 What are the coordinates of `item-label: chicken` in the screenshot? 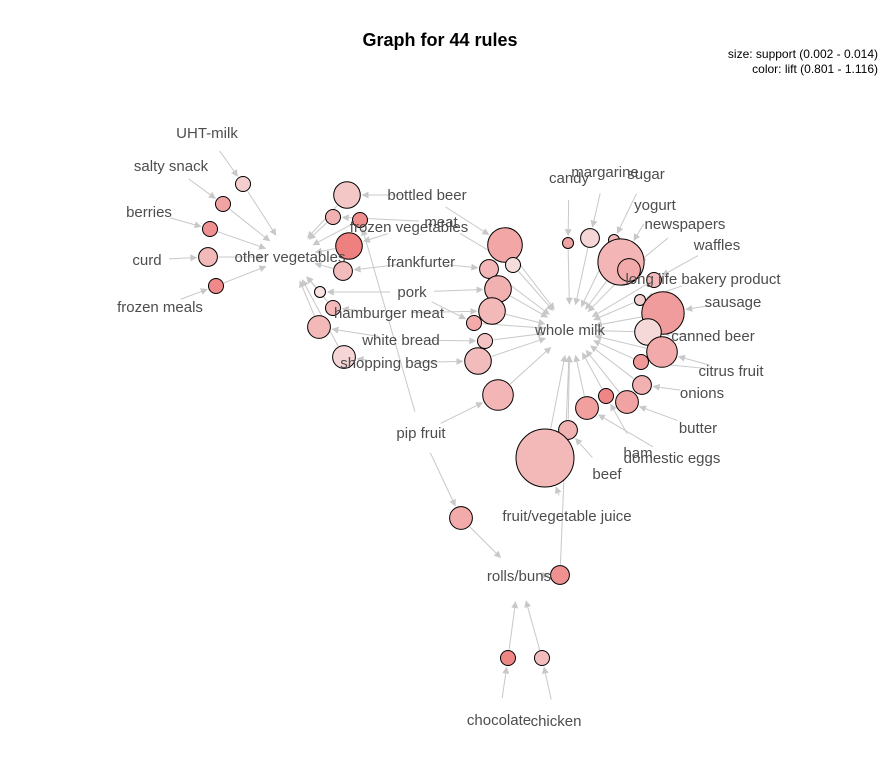 It's located at (556, 721).